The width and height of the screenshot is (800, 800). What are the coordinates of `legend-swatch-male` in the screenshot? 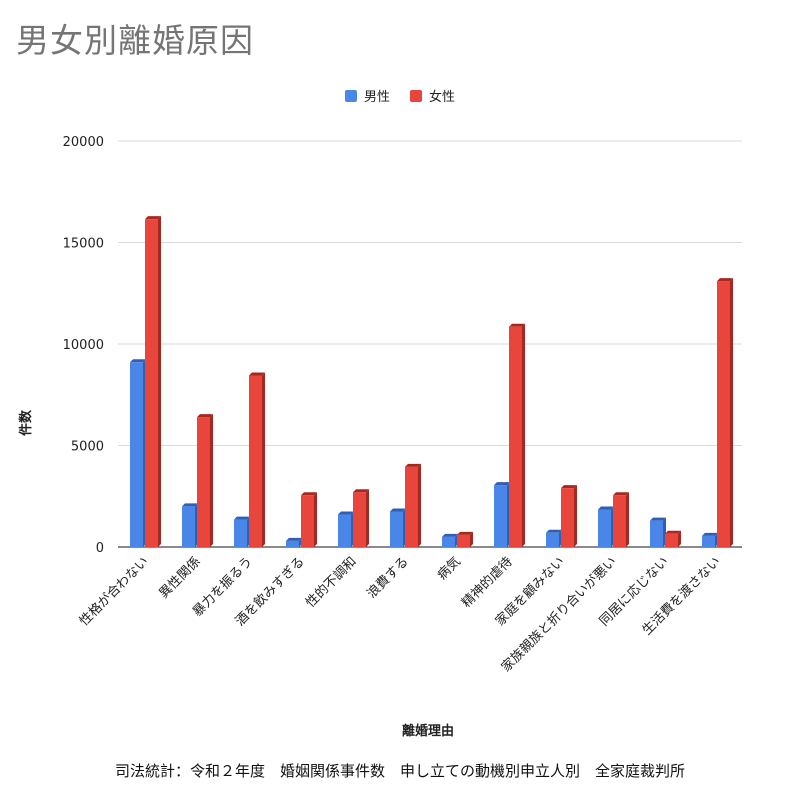 It's located at (350, 95).